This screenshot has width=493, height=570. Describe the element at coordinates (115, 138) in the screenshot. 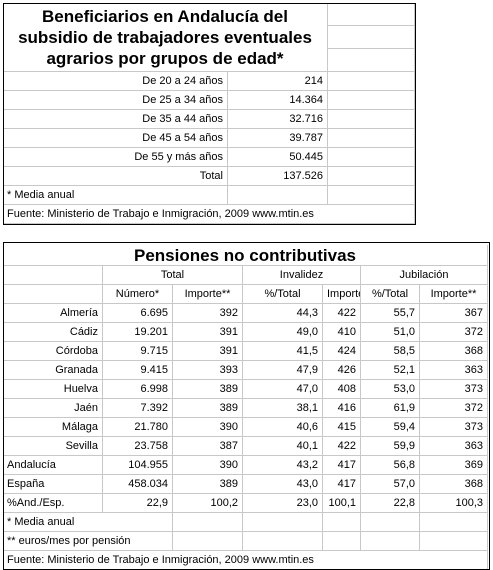

I see `age-group: De 45 a 54 años` at that location.